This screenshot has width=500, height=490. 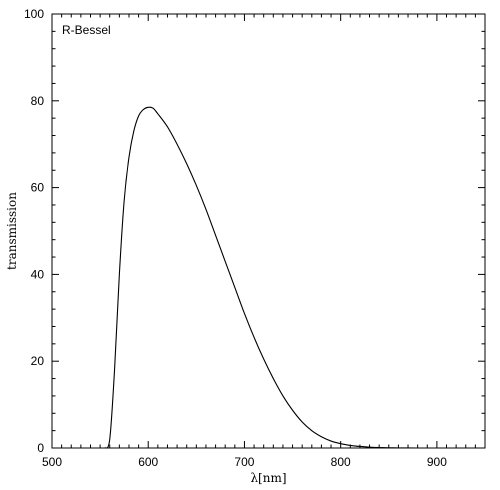 What do you see at coordinates (38, 101) in the screenshot?
I see `y-tick-label: 80` at bounding box center [38, 101].